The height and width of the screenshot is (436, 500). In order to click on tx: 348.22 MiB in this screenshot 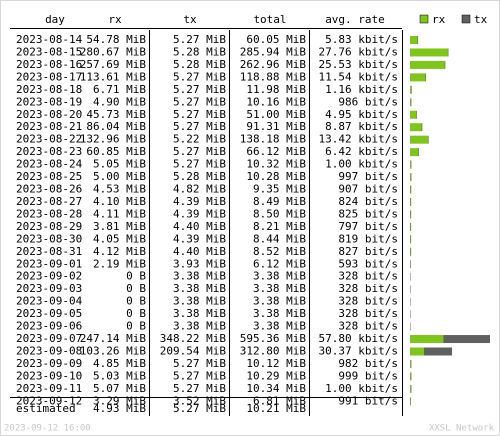, I will do `click(193, 338)`.